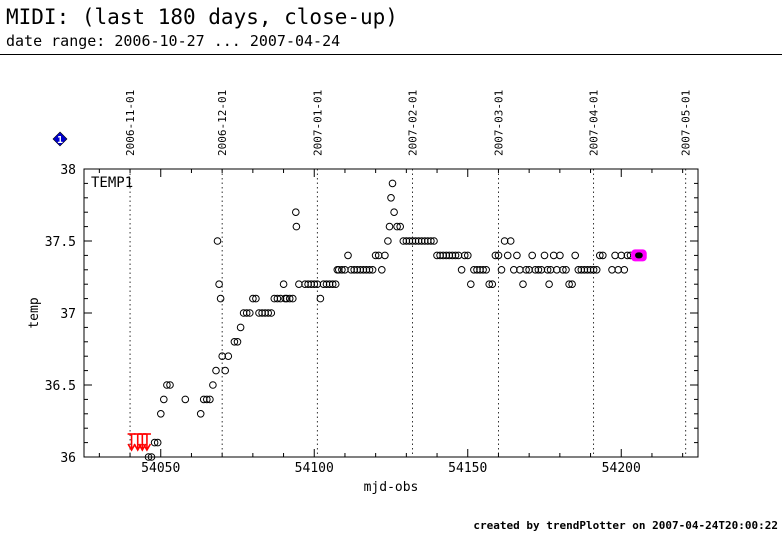  I want to click on x-tick-label: 54100, so click(314, 468).